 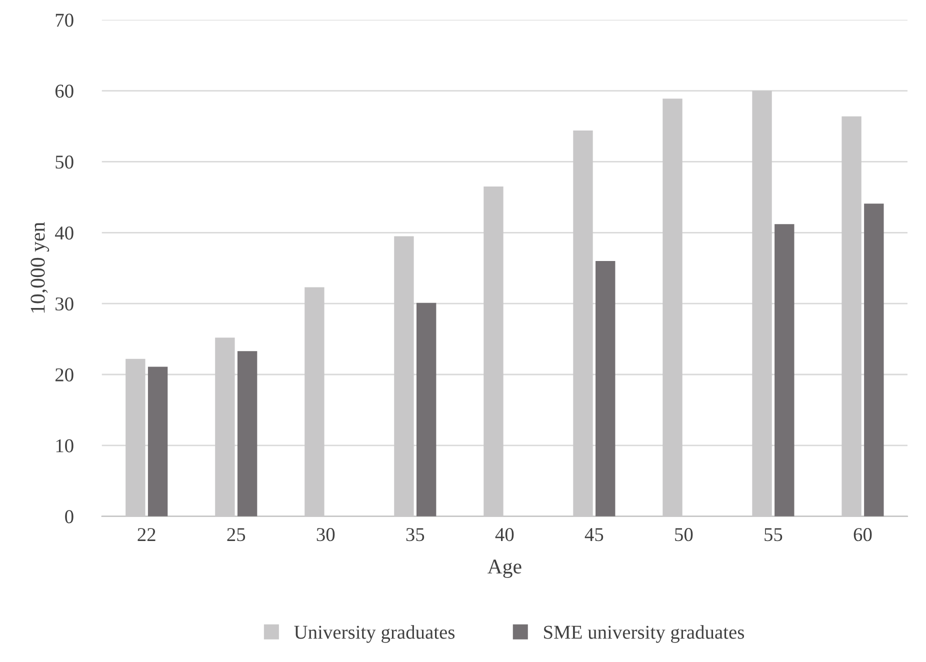 What do you see at coordinates (64, 91) in the screenshot?
I see `y-tick-label: 60` at bounding box center [64, 91].